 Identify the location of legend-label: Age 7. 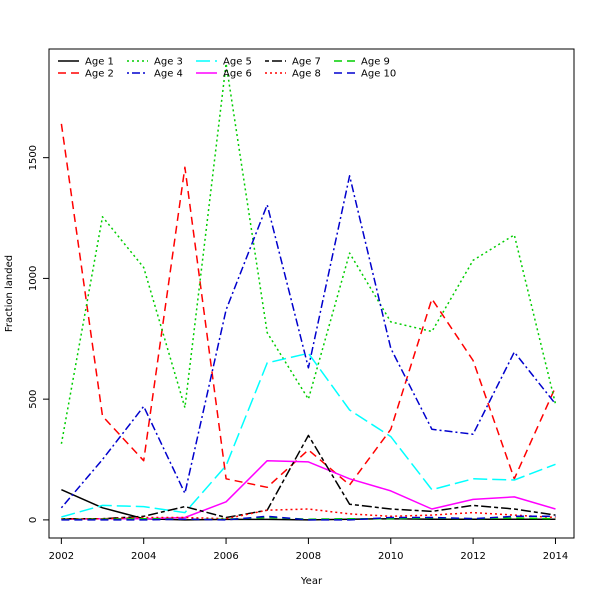
(306, 62).